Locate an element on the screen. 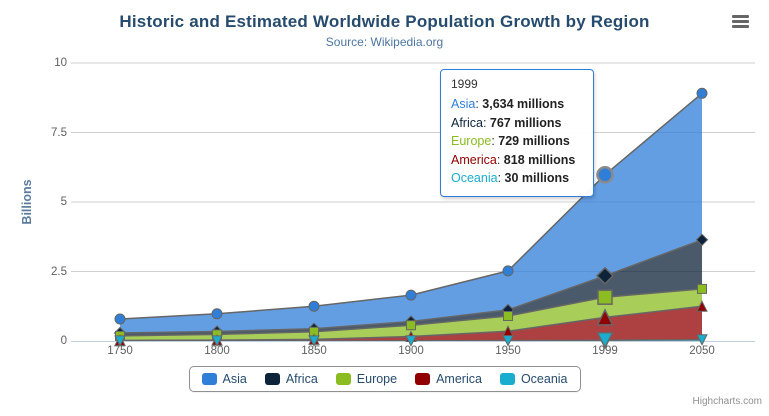  tooltip-series-value: 3,634 millions is located at coordinates (523, 104).